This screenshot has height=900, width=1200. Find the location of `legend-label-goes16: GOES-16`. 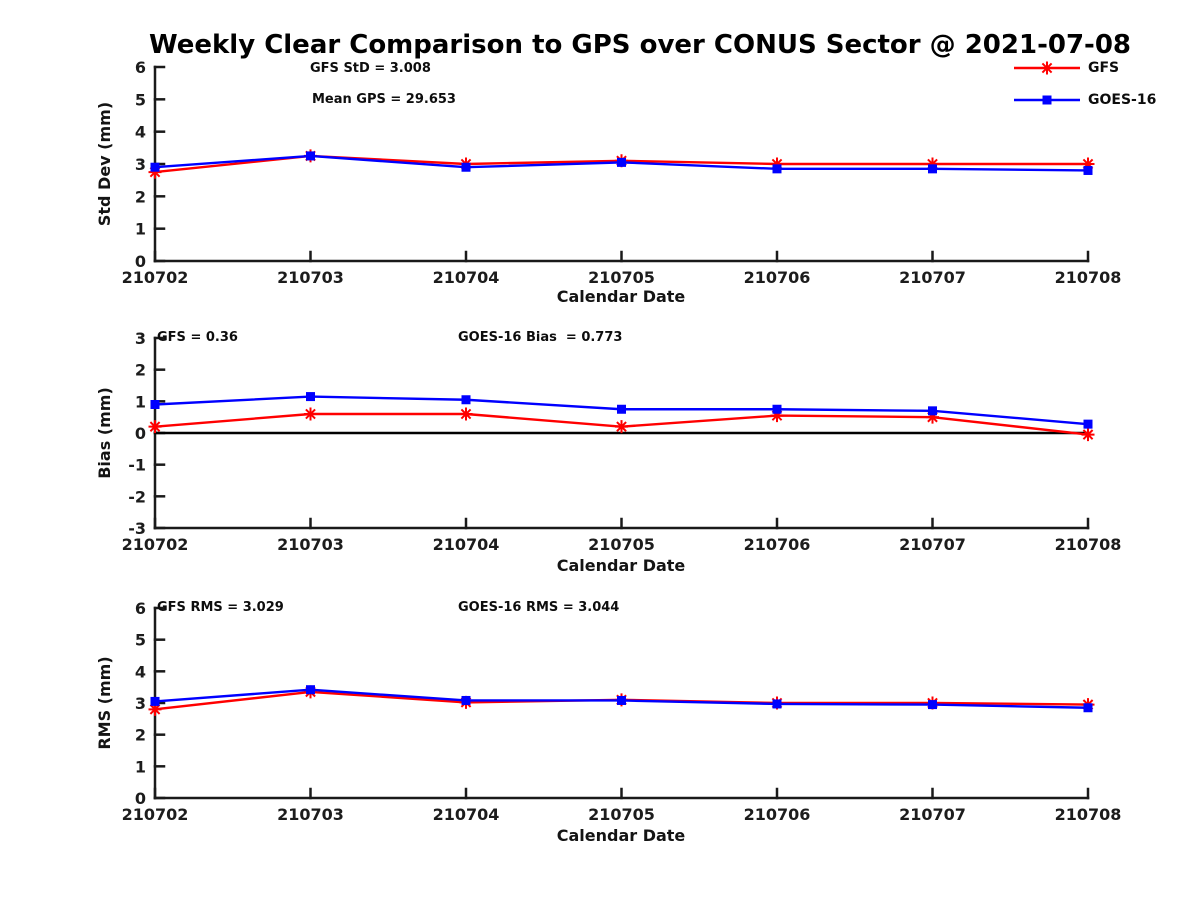

legend-label-goes16: GOES-16 is located at coordinates (1122, 100).